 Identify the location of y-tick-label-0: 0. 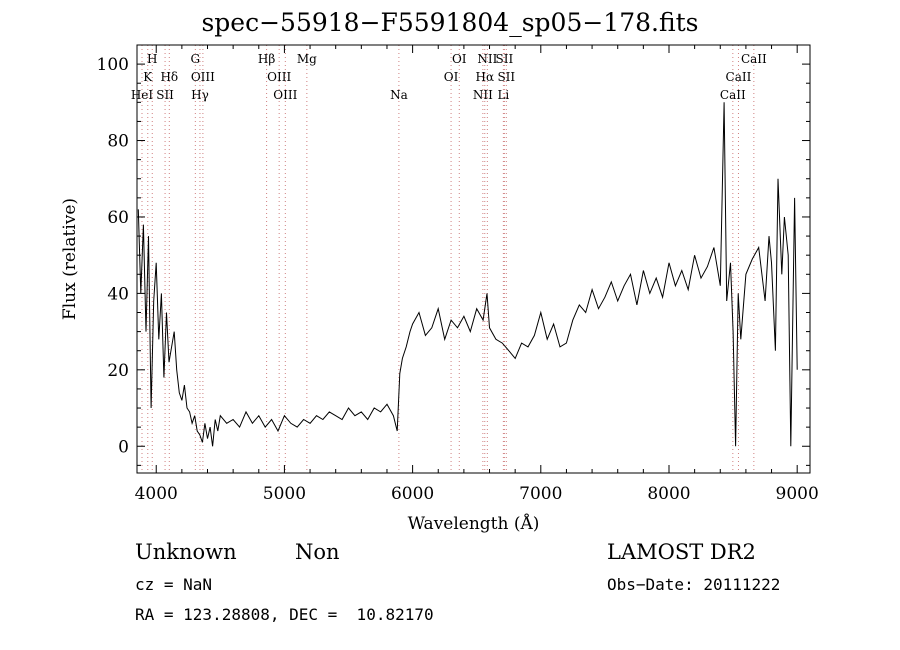
(123, 447).